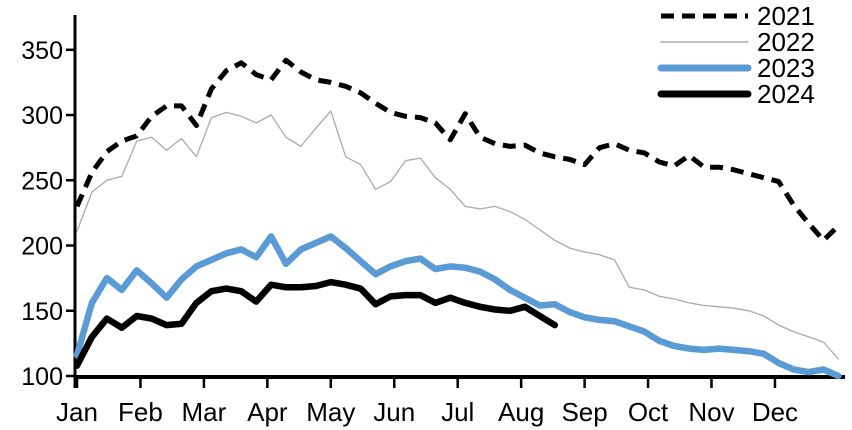 The width and height of the screenshot is (852, 430). What do you see at coordinates (786, 42) in the screenshot?
I see `legend-label-2022: 2022` at bounding box center [786, 42].